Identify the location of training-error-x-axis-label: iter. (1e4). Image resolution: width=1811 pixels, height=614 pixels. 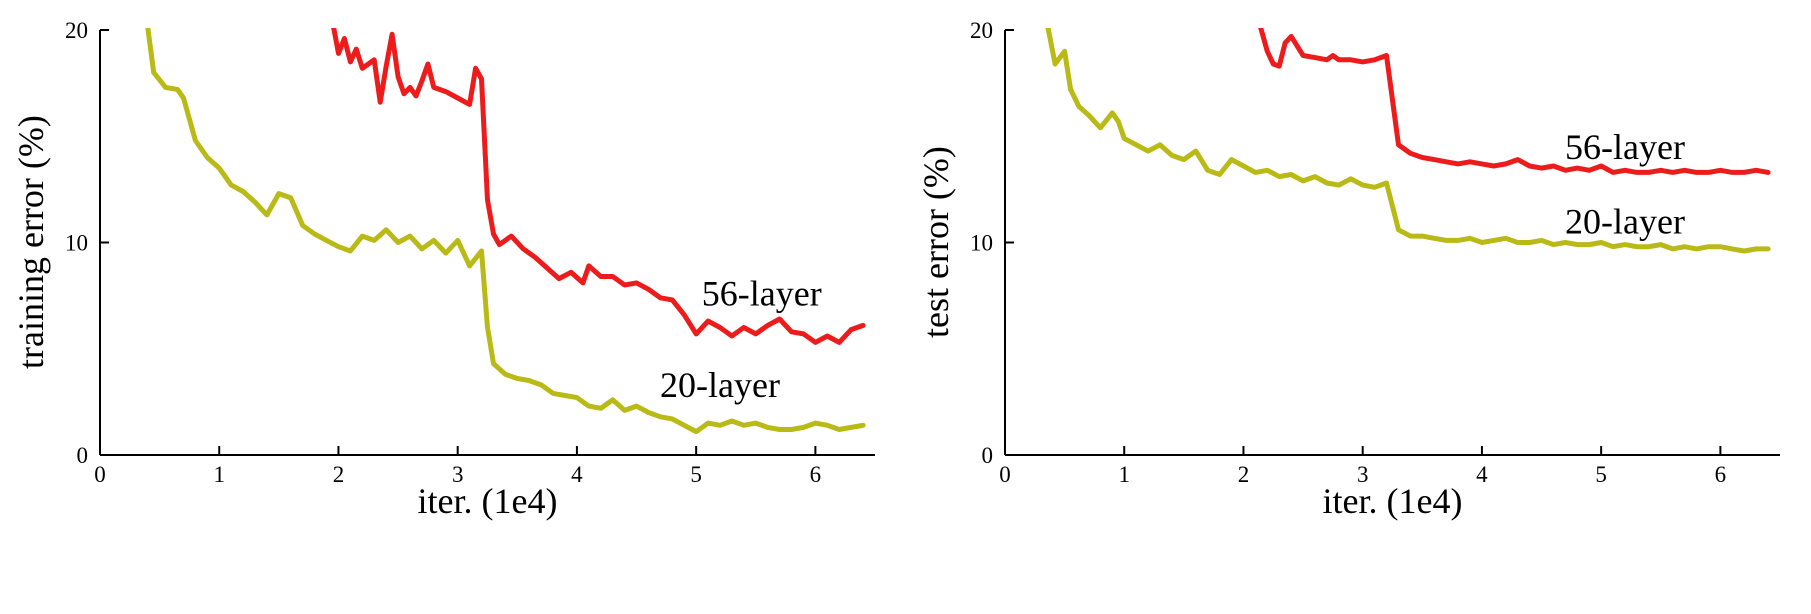
(487, 501).